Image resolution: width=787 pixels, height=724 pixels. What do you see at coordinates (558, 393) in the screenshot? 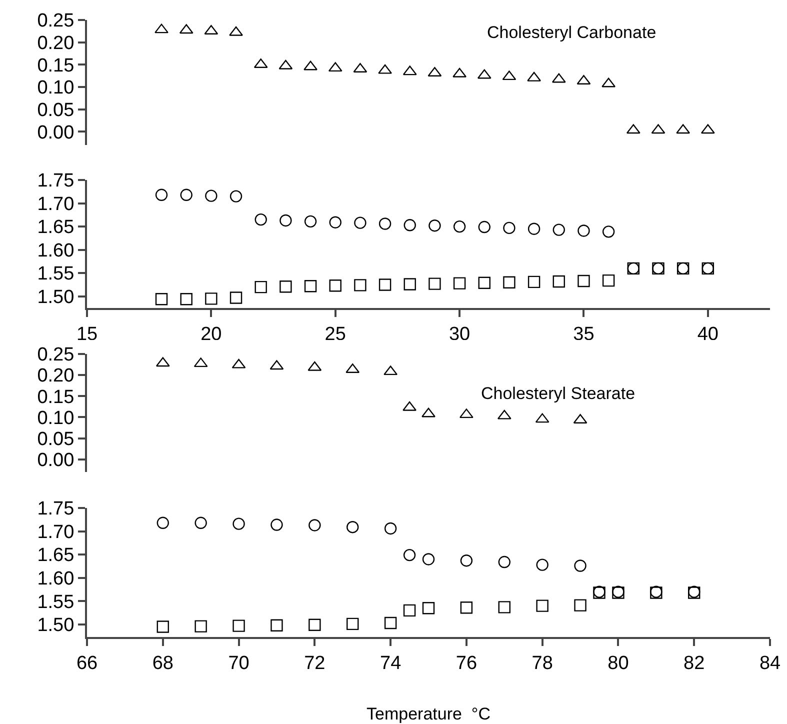
I see `text: Cholesteryl Stearate` at bounding box center [558, 393].